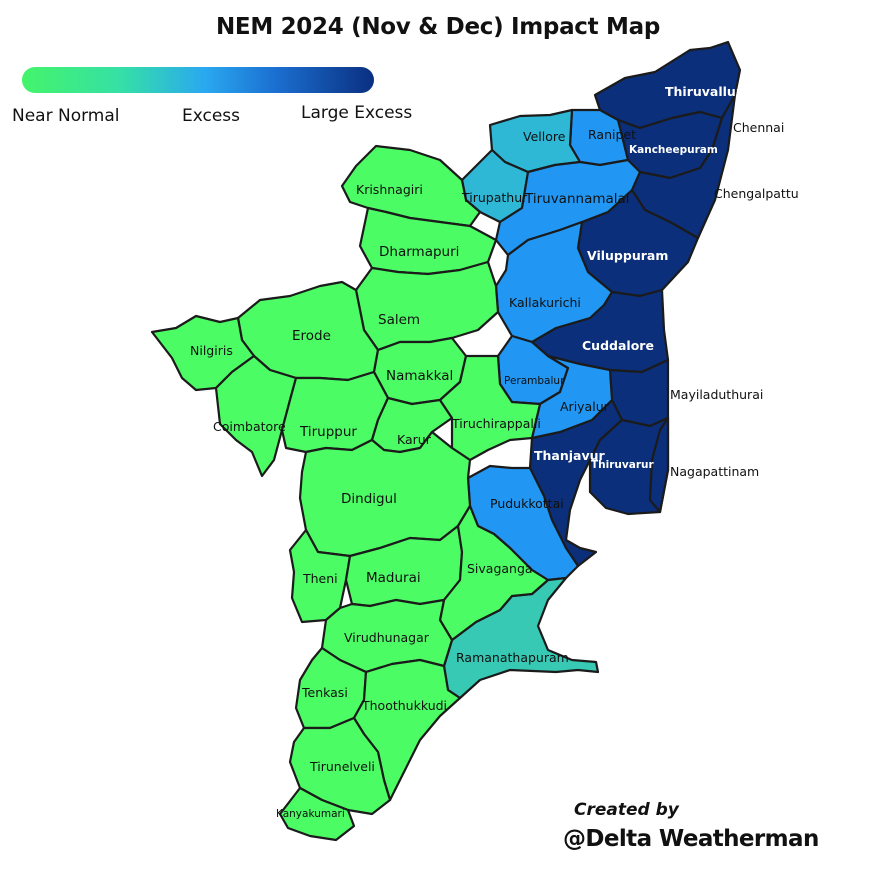 This screenshot has width=876, height=874. I want to click on legend-label-near-normal: Near Normal, so click(66, 116).